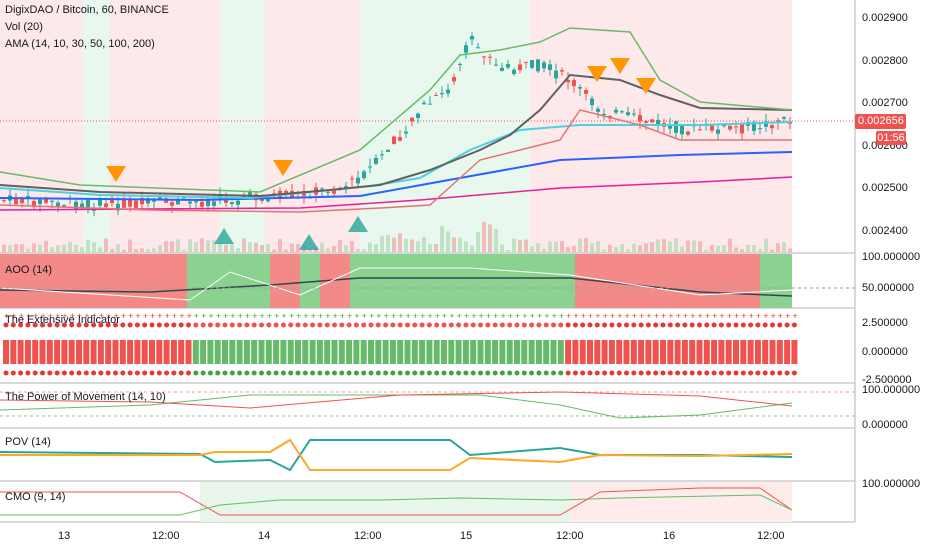  I want to click on bar-countdown-tag: 01:56, so click(891, 138).